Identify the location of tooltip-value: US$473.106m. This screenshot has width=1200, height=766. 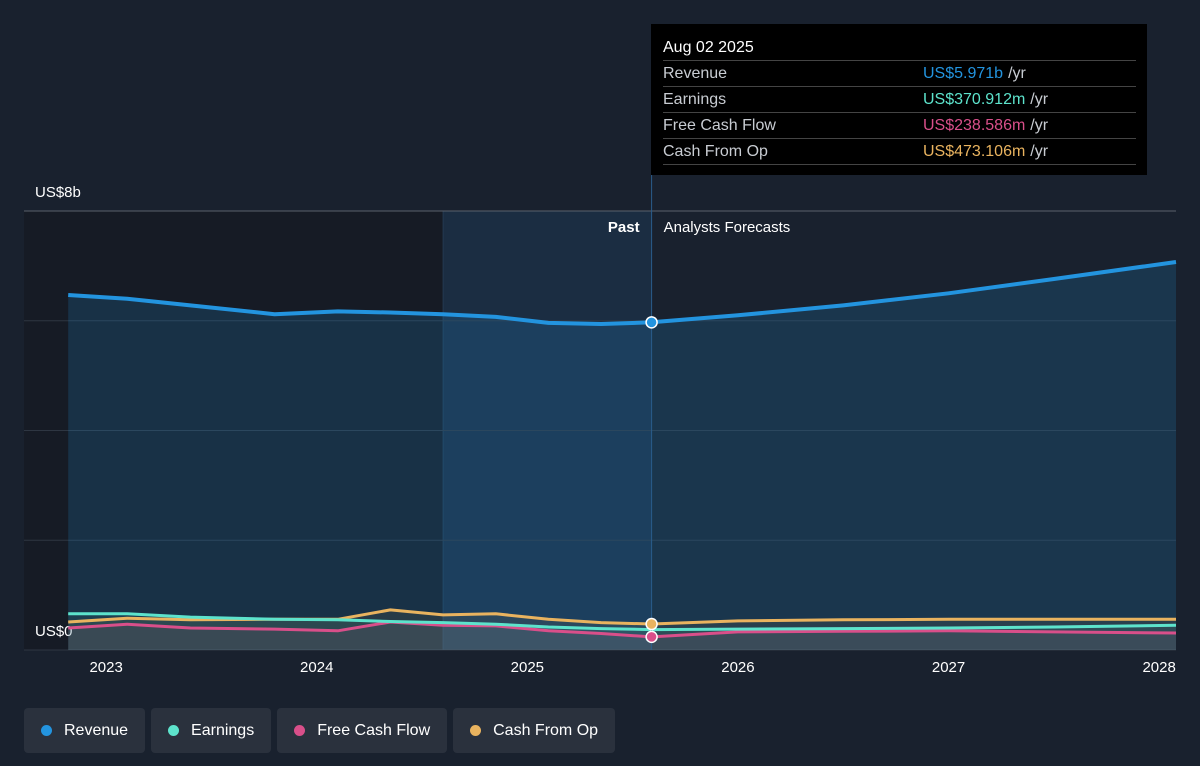
(974, 151).